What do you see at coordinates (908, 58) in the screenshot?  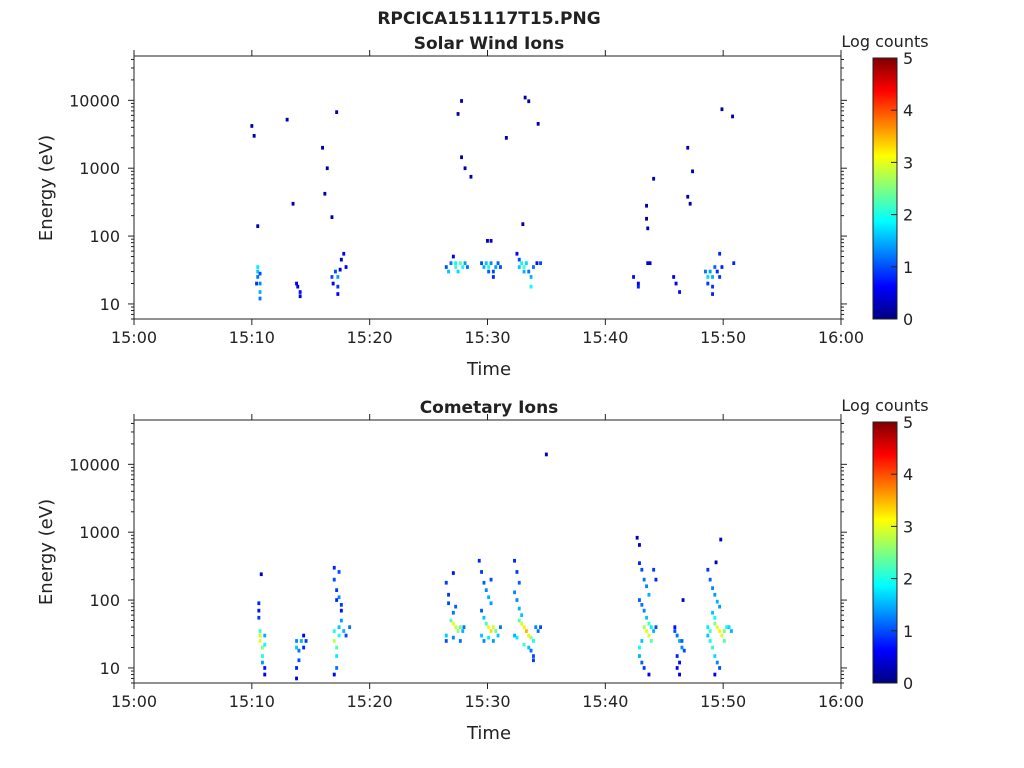 I see `colorbar-tick-label: 5` at bounding box center [908, 58].